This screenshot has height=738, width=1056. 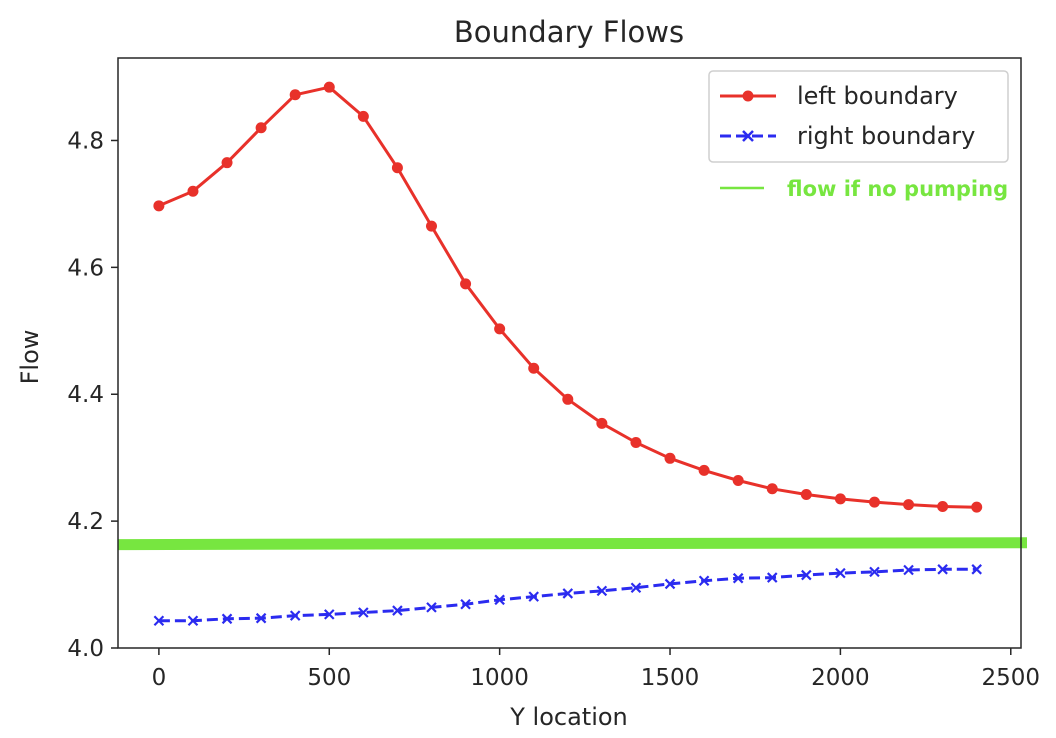 What do you see at coordinates (85, 268) in the screenshot?
I see `y-tick-label: 4.6` at bounding box center [85, 268].